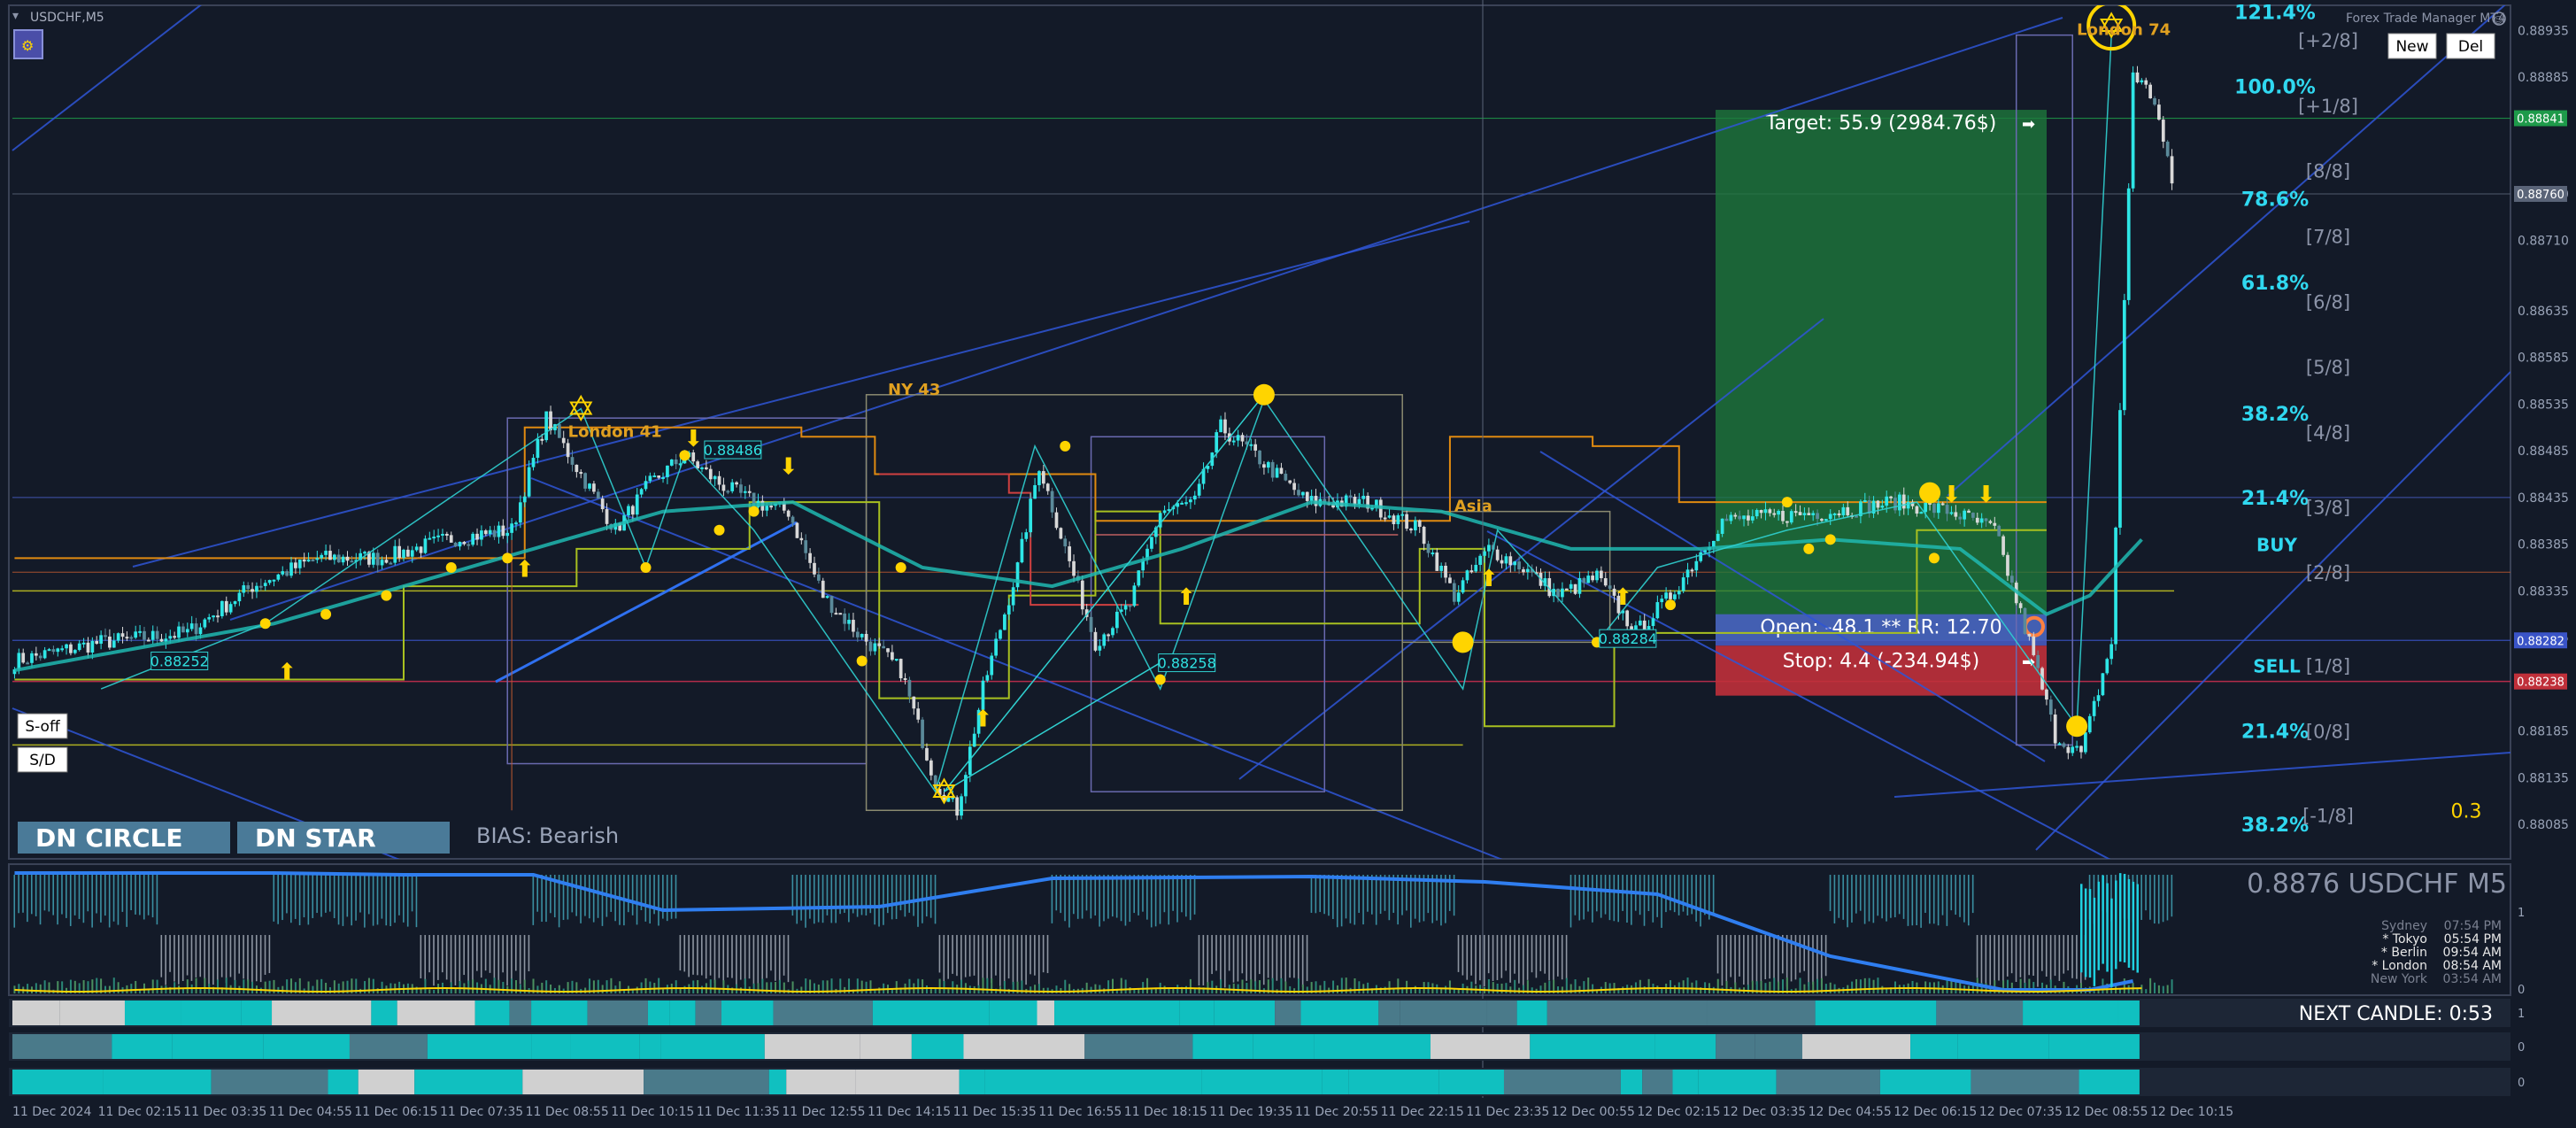 The height and width of the screenshot is (1128, 2576). I want to click on del-button: Del, so click(2470, 46).